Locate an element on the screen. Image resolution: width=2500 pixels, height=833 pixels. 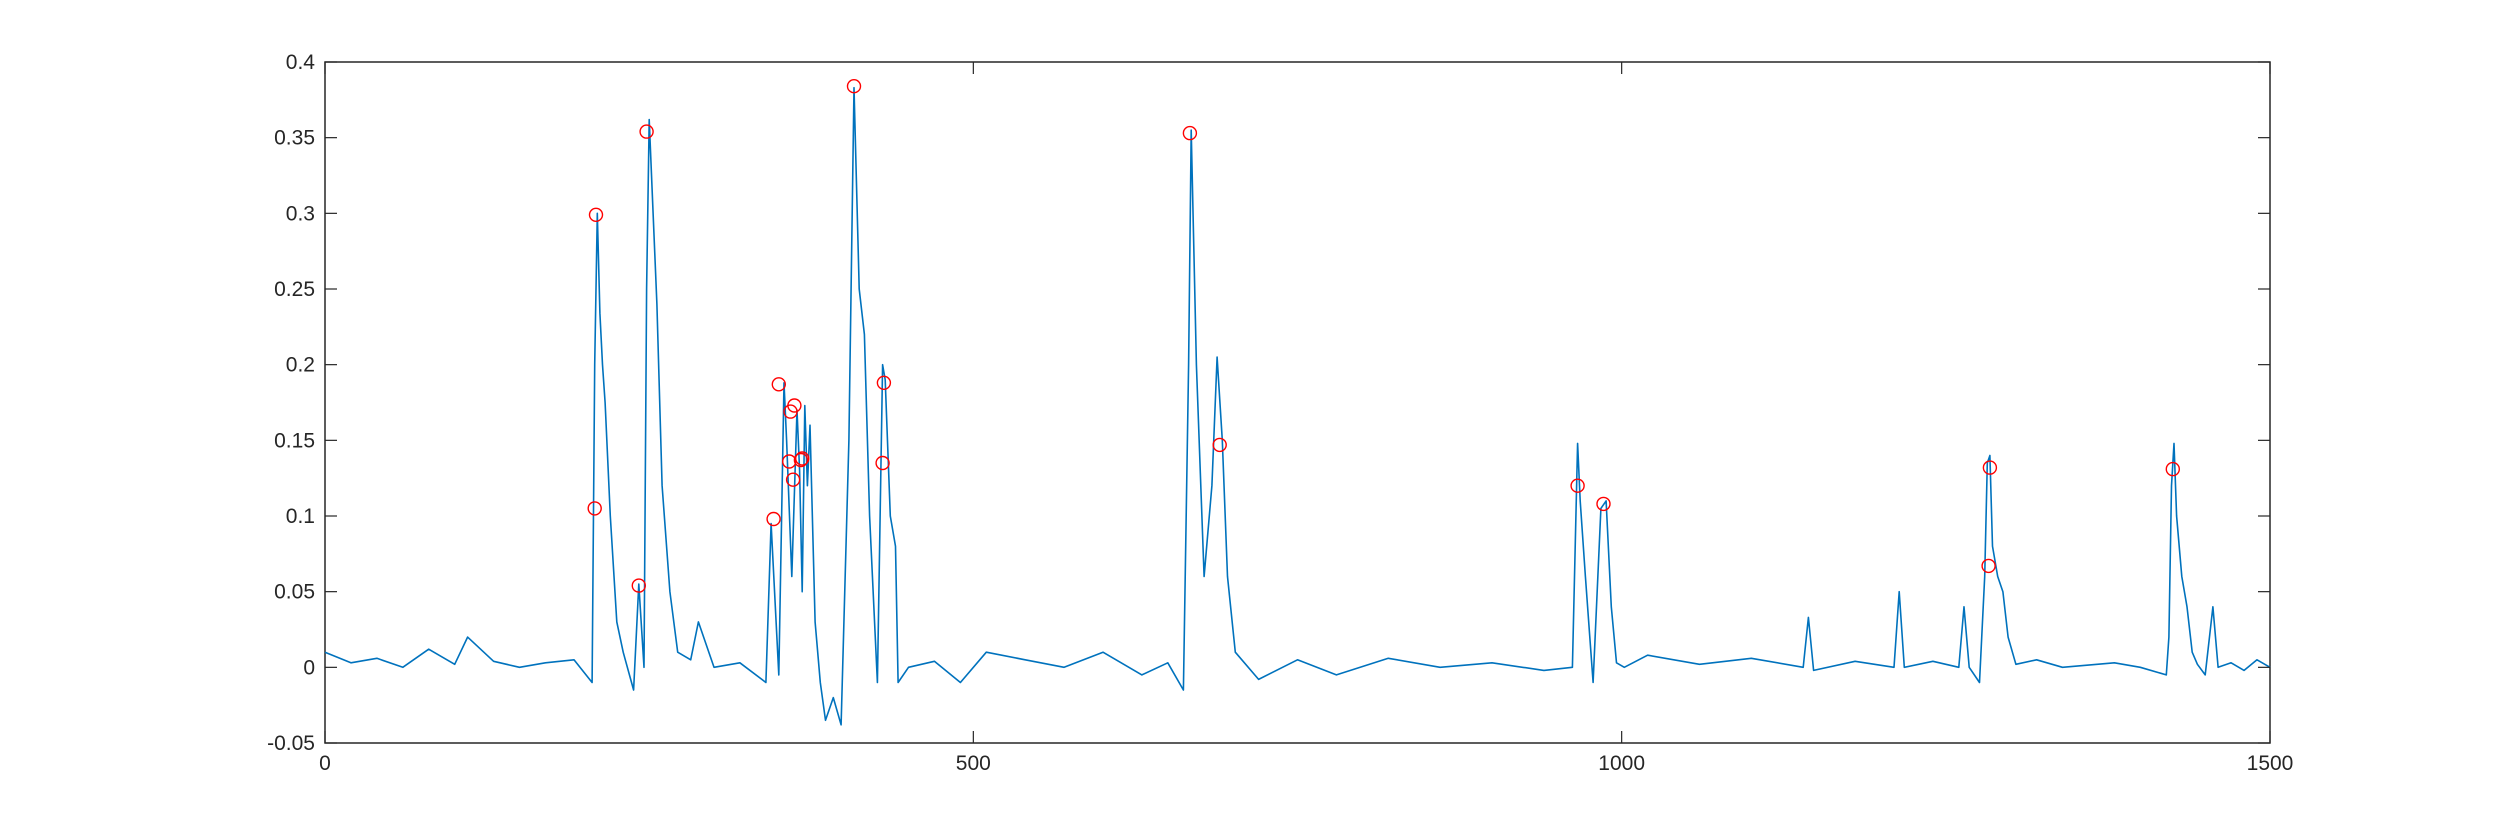
y-axis-tick-labels: -0.05 0 0.05 0.1 0.15 0.2 0.25 0.3 0.35 0.4 is located at coordinates (291, 403).